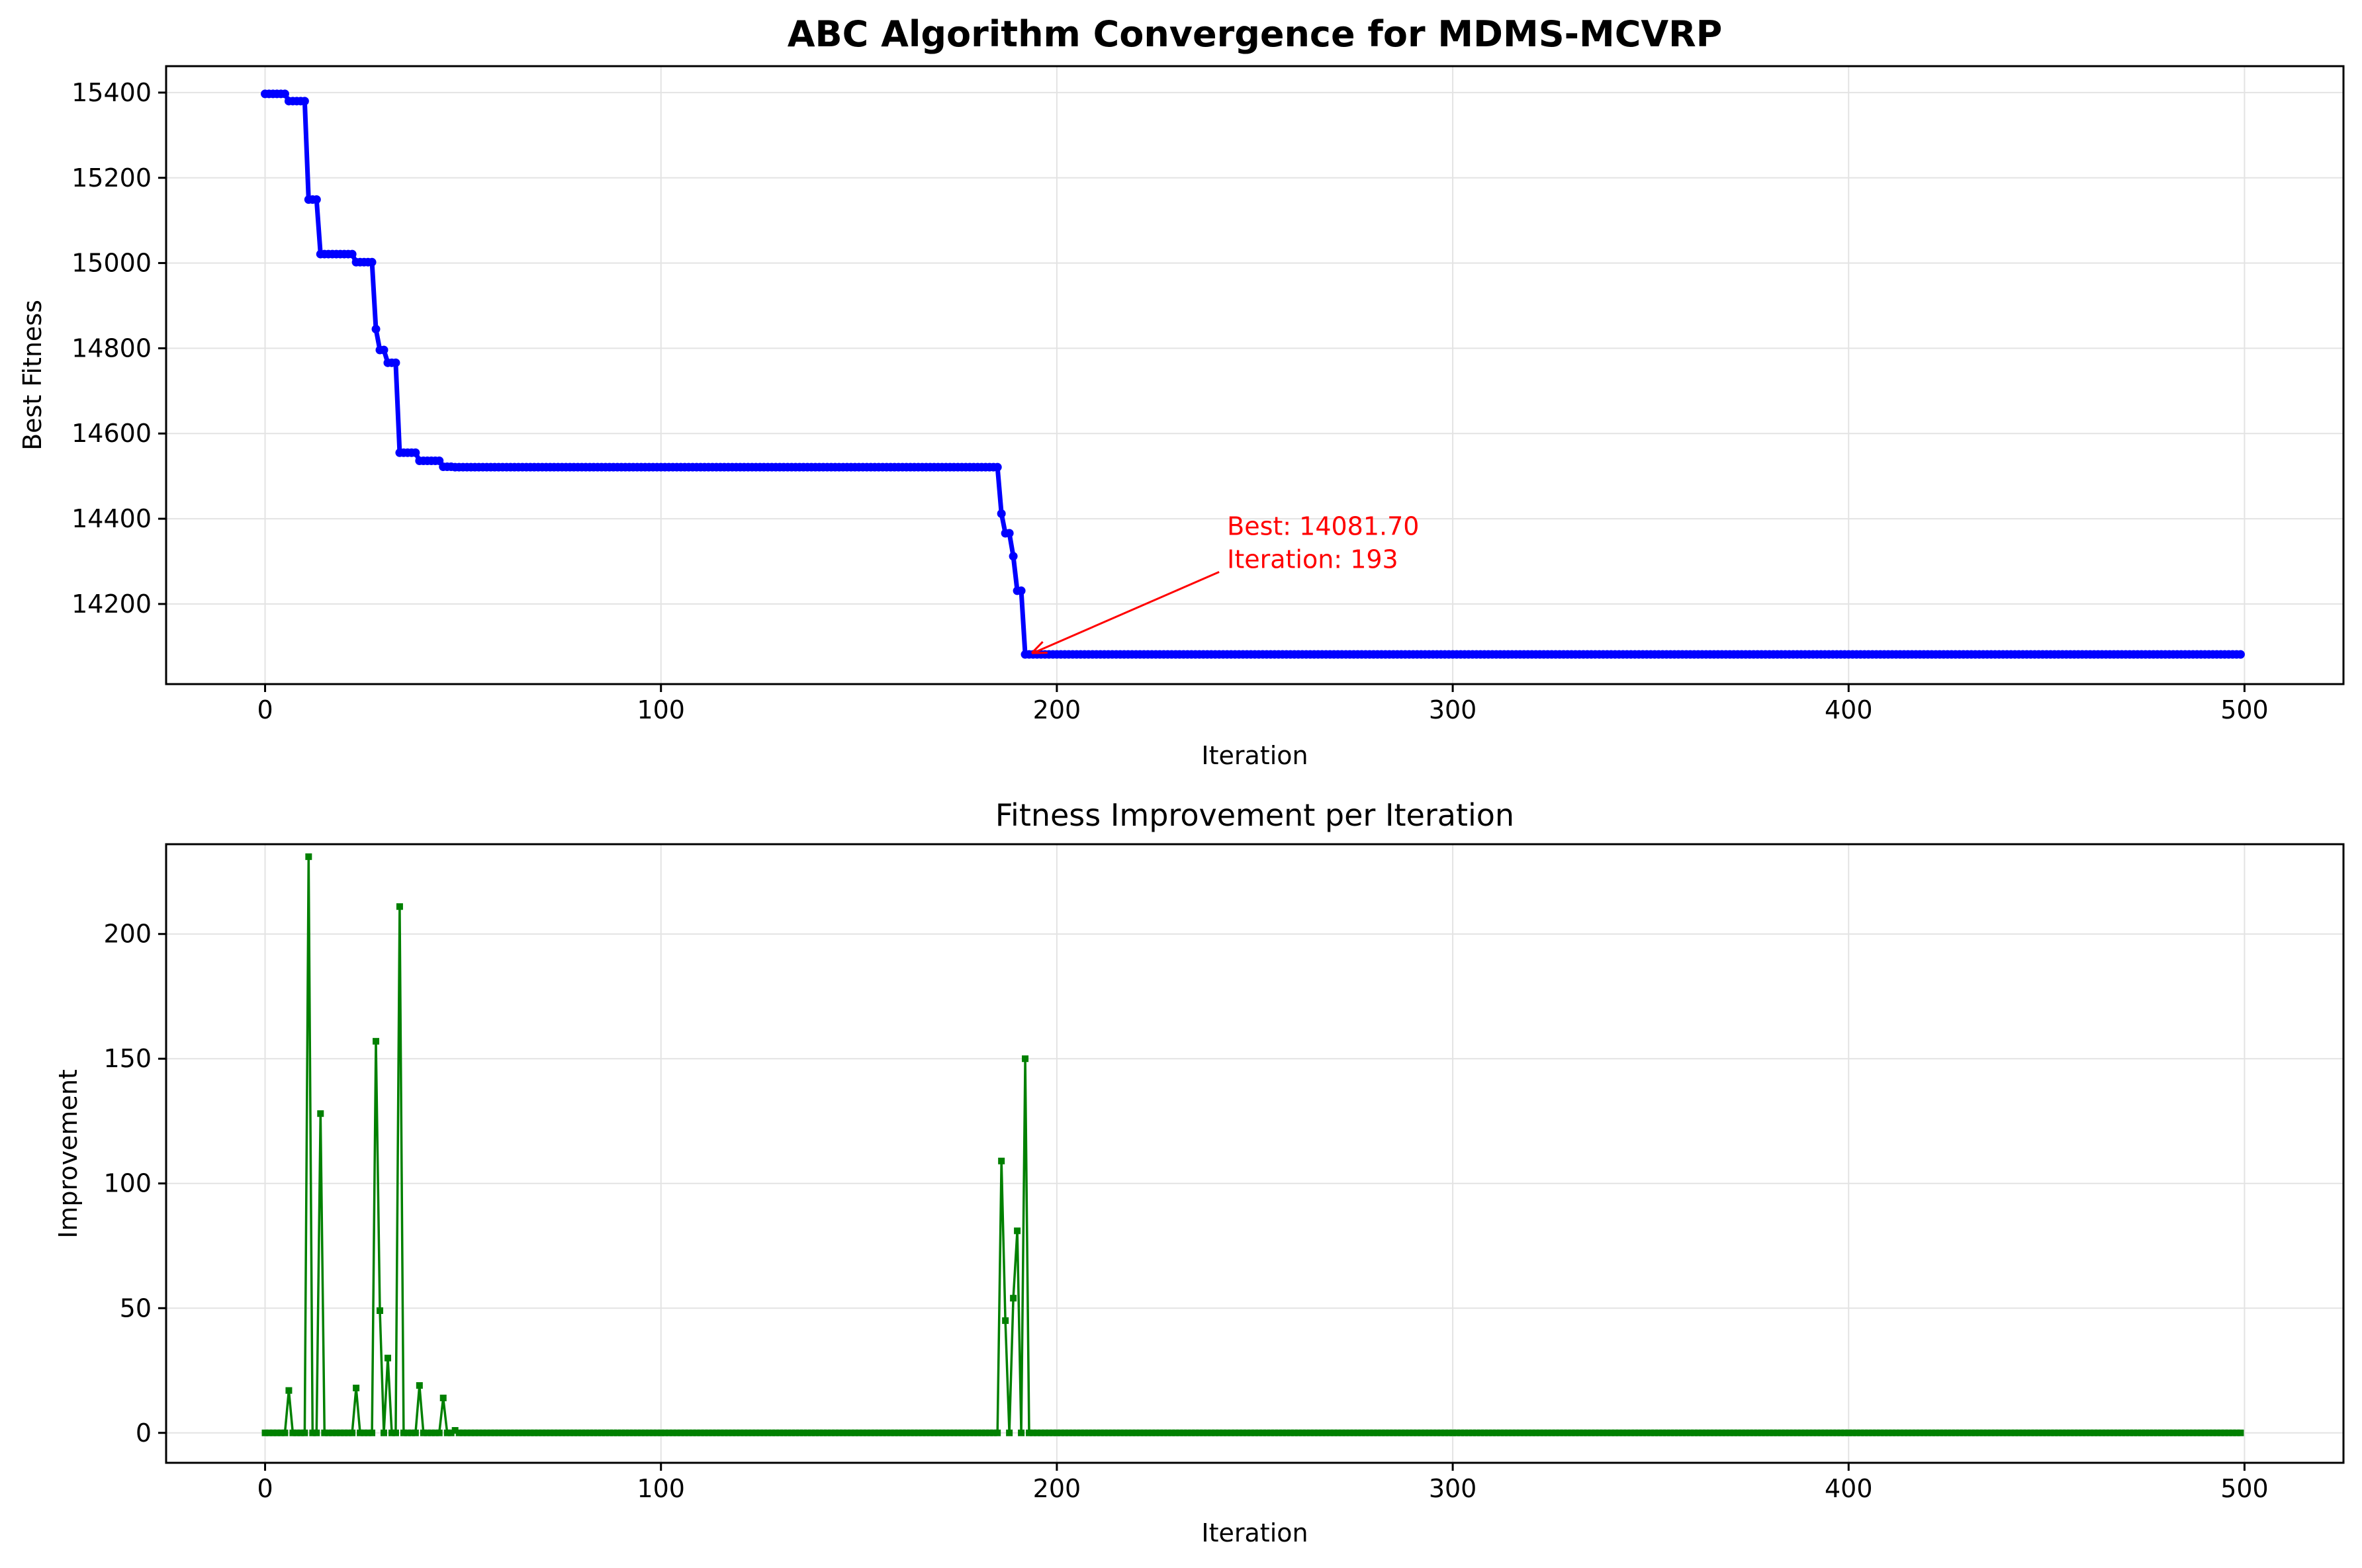  What do you see at coordinates (1312, 559) in the screenshot?
I see `annotation-text-line: Iteration: 193` at bounding box center [1312, 559].